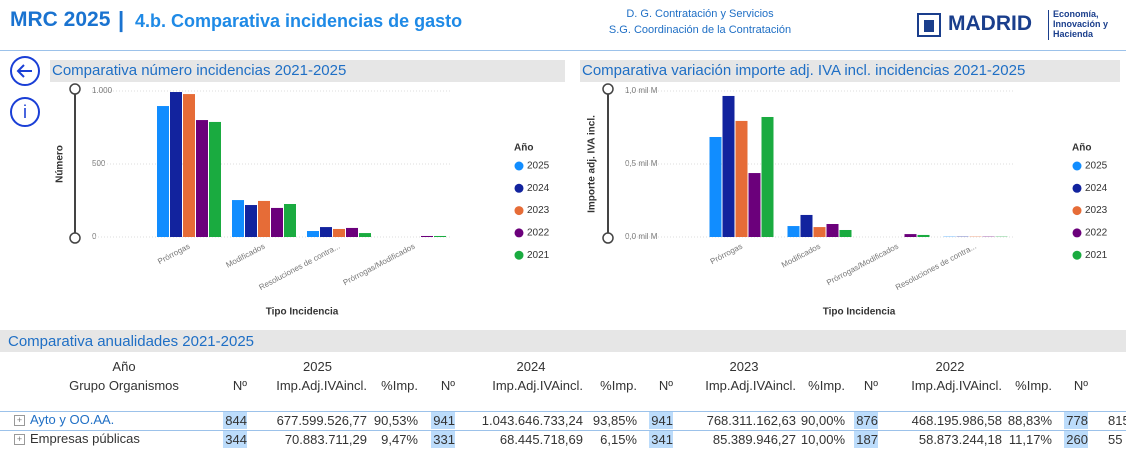  I want to click on logo-dept: Economía, Innovación y Hacienda, so click(1080, 24).